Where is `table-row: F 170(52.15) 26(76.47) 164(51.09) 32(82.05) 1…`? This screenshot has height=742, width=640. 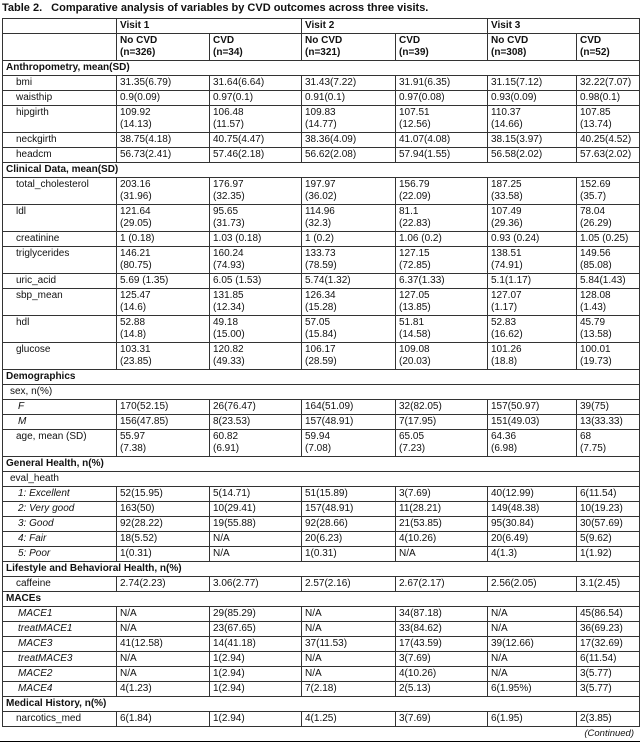 table-row: F 170(52.15) 26(76.47) 164(51.09) 32(82.05) 1… is located at coordinates (321, 407).